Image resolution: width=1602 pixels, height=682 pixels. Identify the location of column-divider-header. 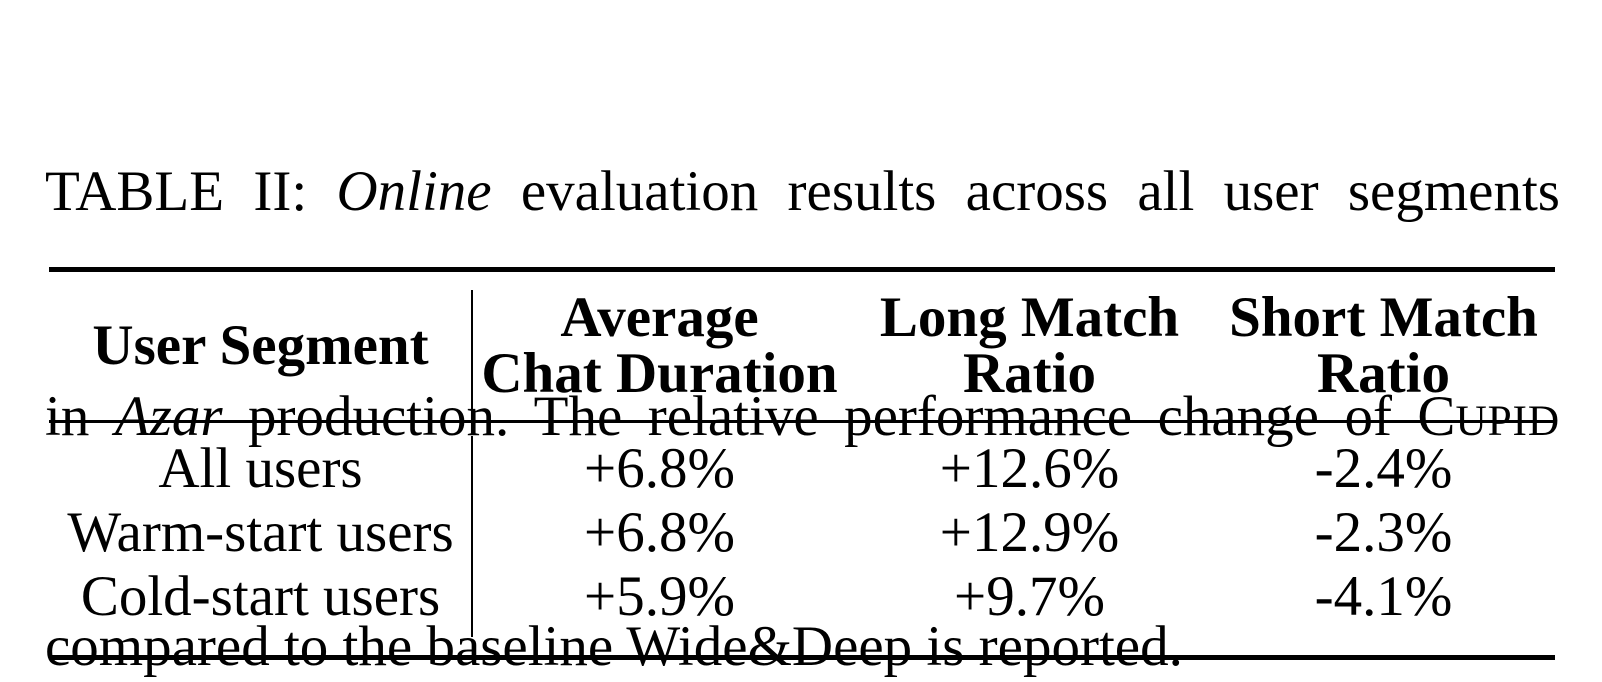
(472, 351).